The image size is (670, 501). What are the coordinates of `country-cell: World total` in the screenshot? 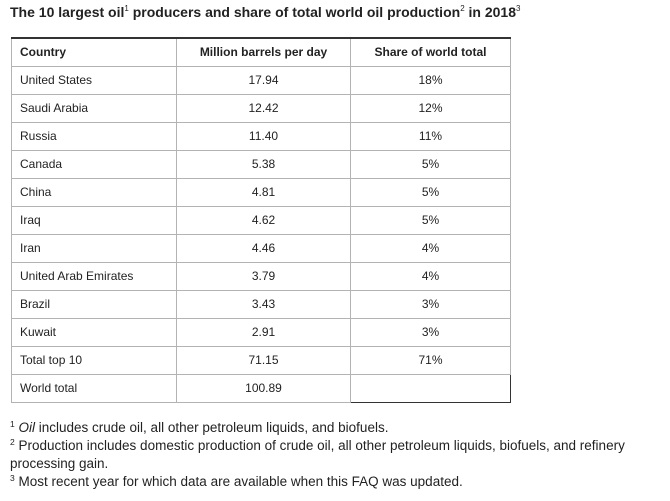 It's located at (94, 388).